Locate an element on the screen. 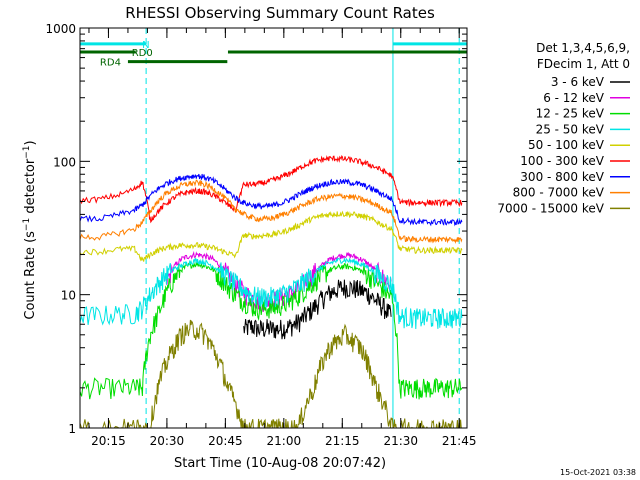  legend-entry-label: 300 - 800 keV is located at coordinates (562, 177).